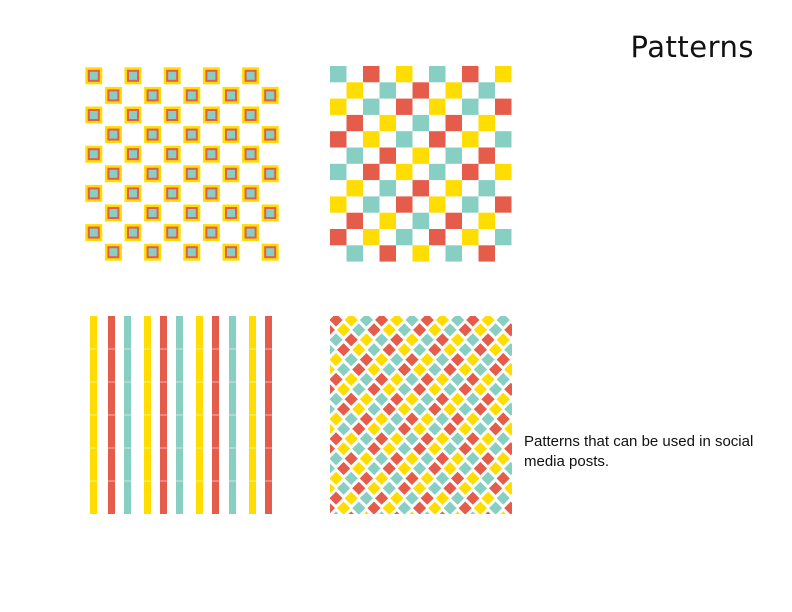 This screenshot has height=612, width=792. What do you see at coordinates (692, 47) in the screenshot?
I see `page-title: Patterns` at bounding box center [692, 47].